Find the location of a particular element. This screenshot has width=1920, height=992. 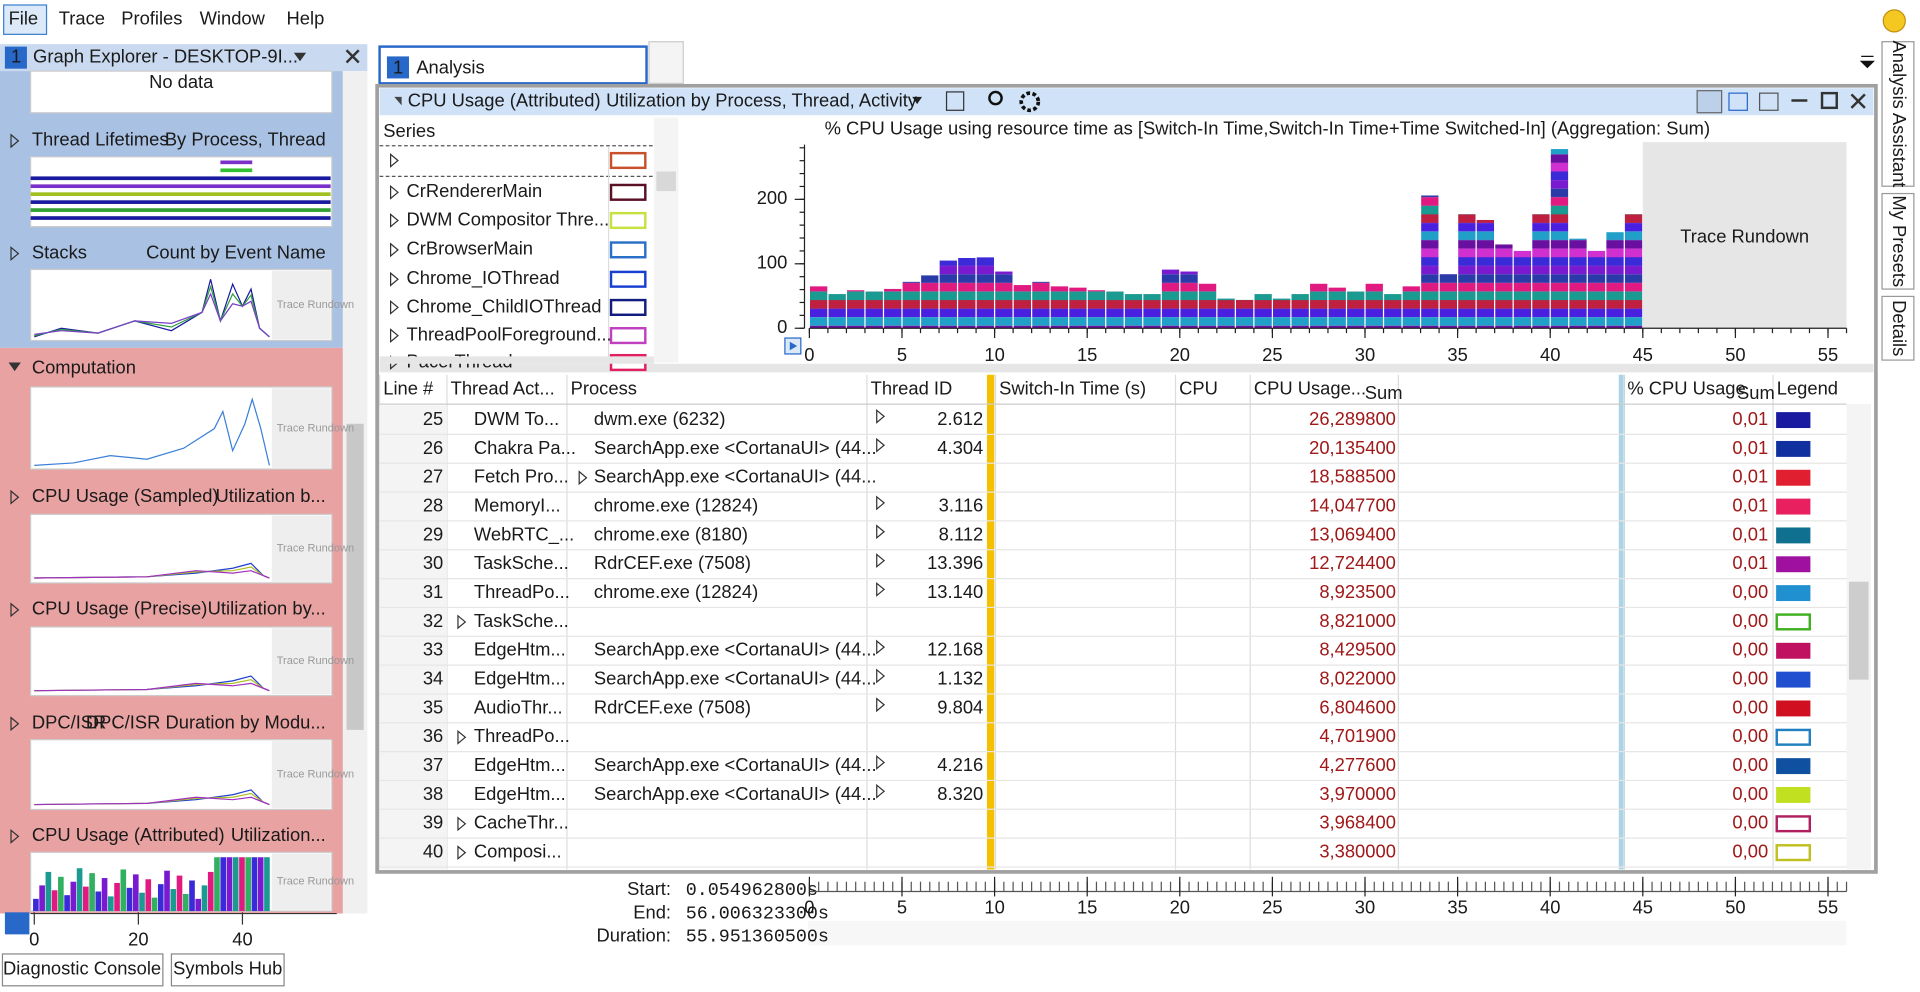

new-tab is located at coordinates (666, 62).